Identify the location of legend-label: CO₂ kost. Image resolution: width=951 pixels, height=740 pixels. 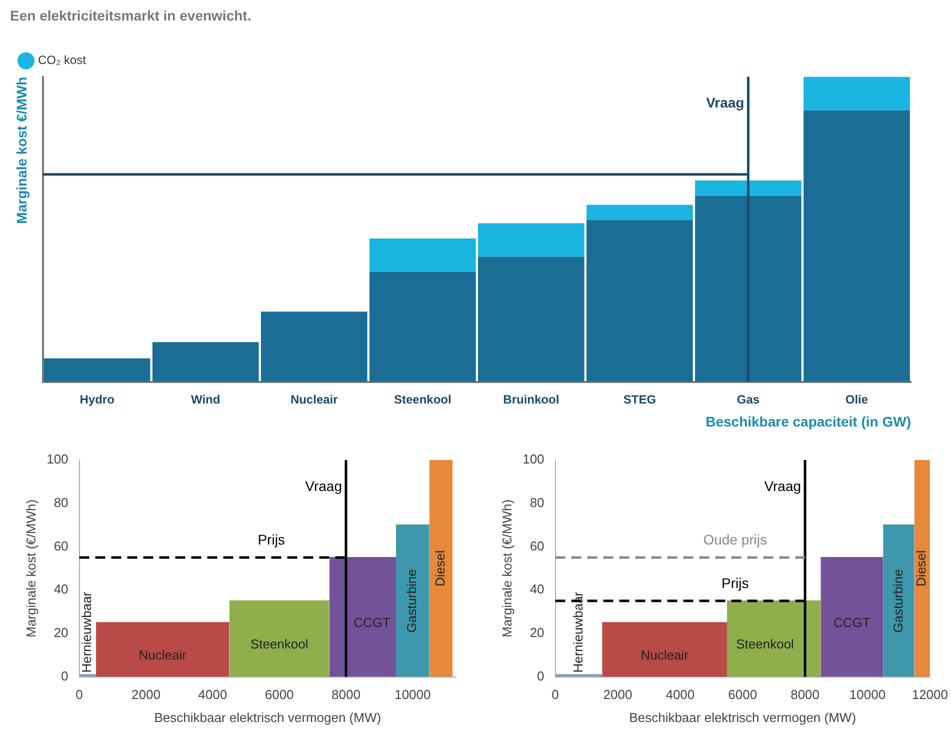
(62, 60).